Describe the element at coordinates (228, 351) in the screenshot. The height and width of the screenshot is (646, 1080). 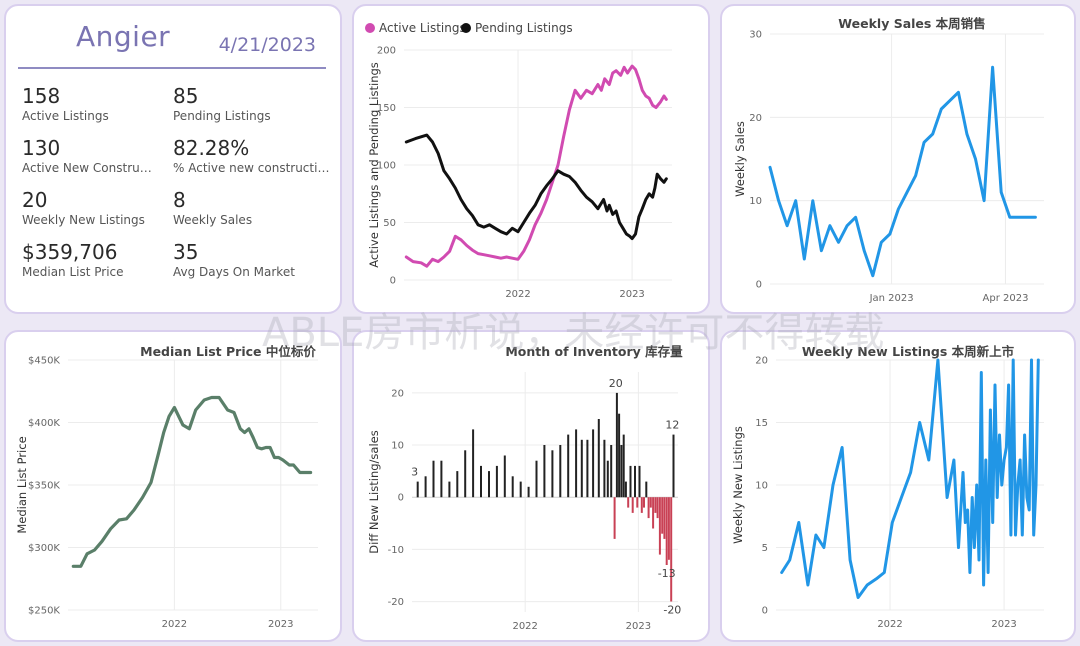
I see `chart-title: Median List Price 中位标价` at that location.